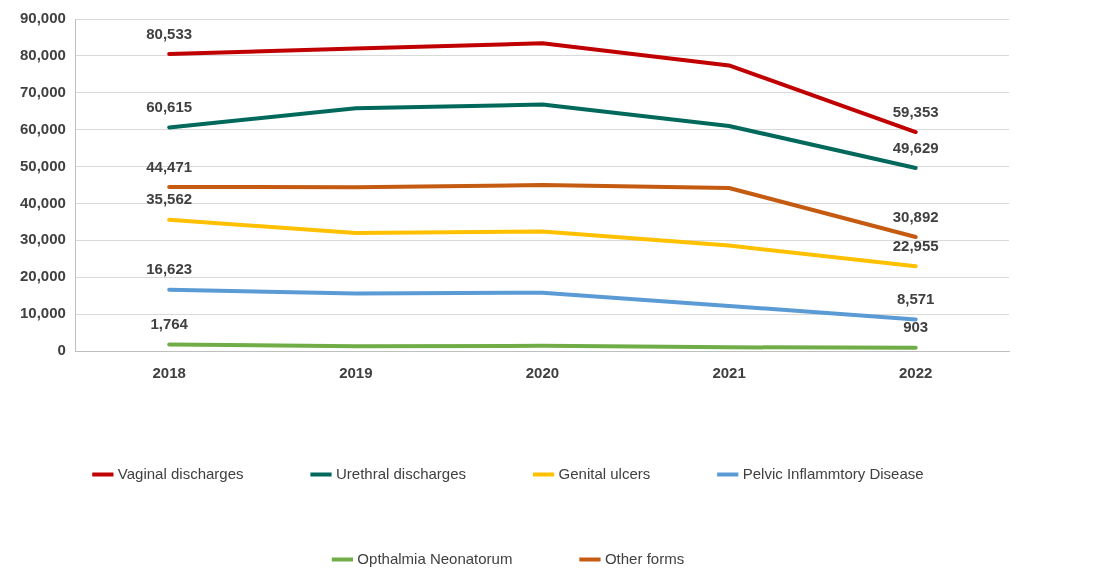 This screenshot has height=577, width=1099. What do you see at coordinates (42, 276) in the screenshot?
I see `y-tick-label: 20,000` at bounding box center [42, 276].